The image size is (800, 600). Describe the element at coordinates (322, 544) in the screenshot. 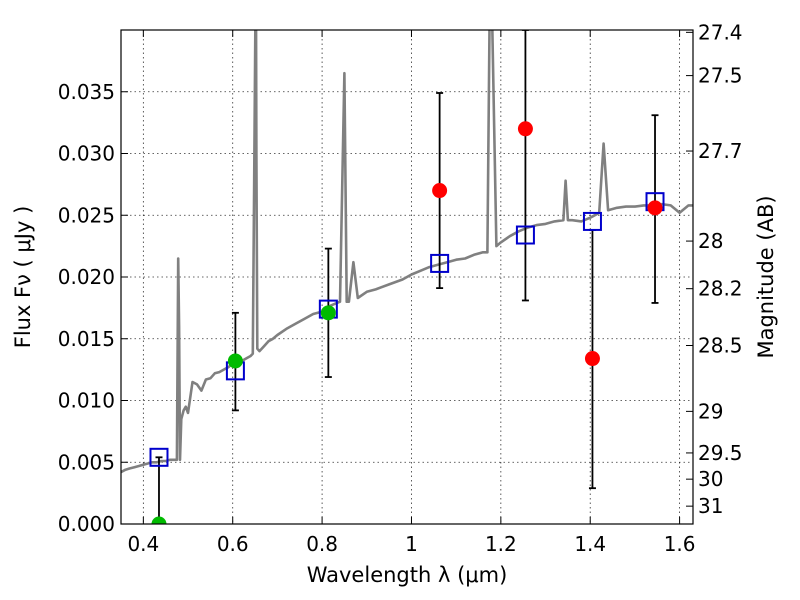

I see `x-tick-label: 0.8` at that location.